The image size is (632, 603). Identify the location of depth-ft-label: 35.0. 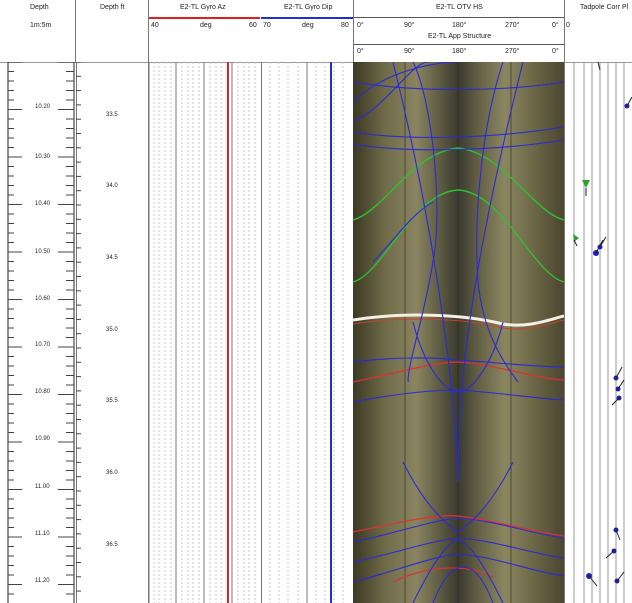
(112, 330).